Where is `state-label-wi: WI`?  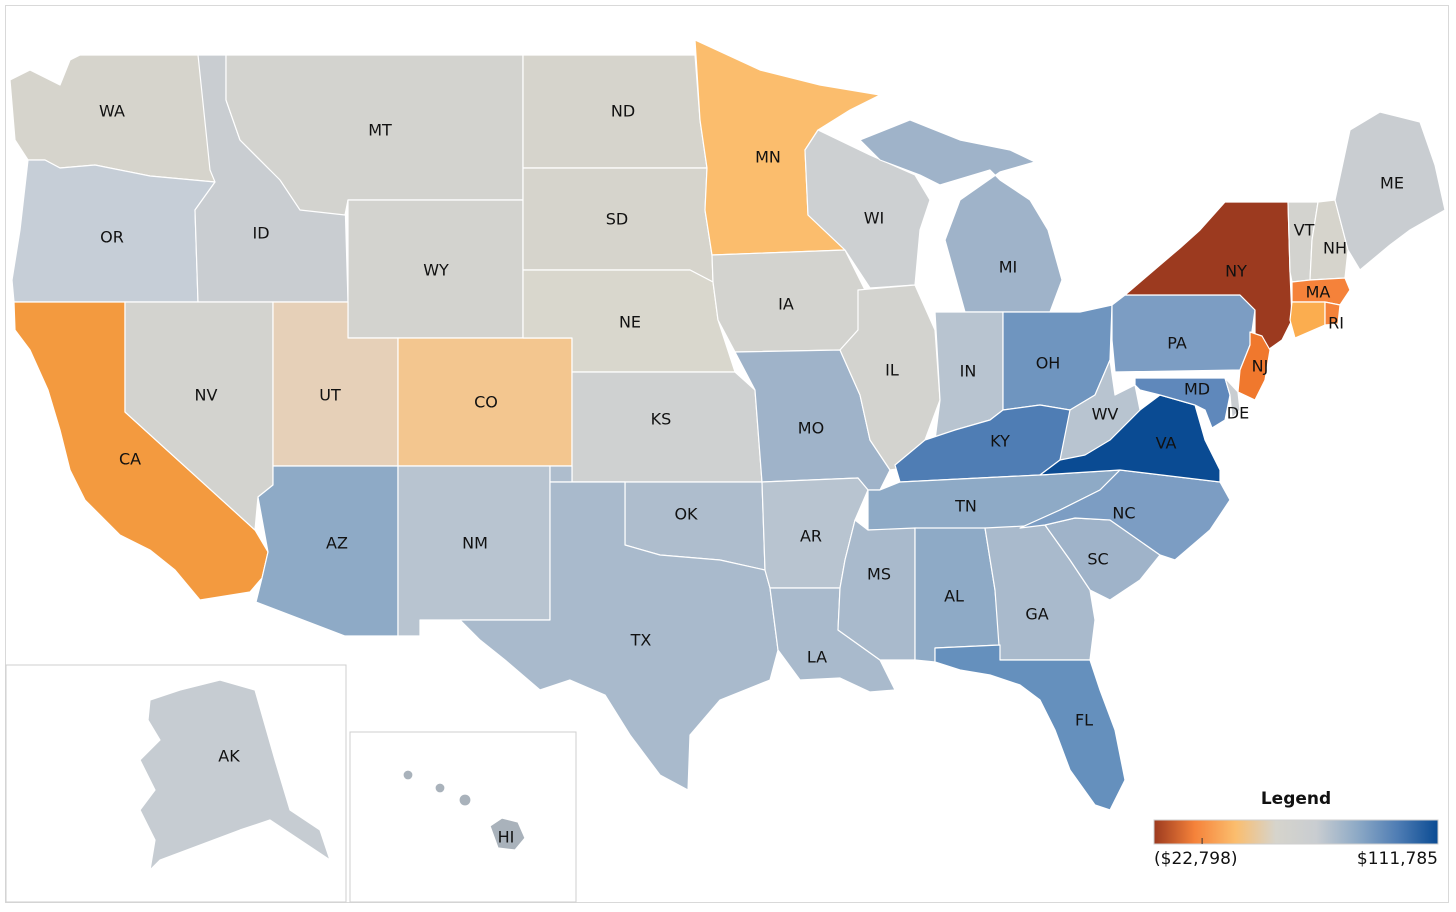 state-label-wi: WI is located at coordinates (874, 218).